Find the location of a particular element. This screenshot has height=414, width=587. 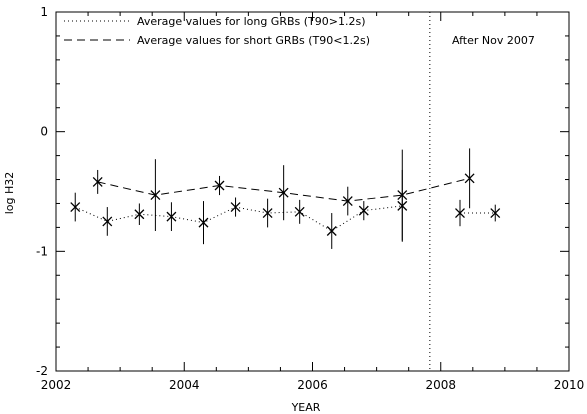

legend-label-short: Average values for short GRBs (T90<1.2s) is located at coordinates (253, 40).